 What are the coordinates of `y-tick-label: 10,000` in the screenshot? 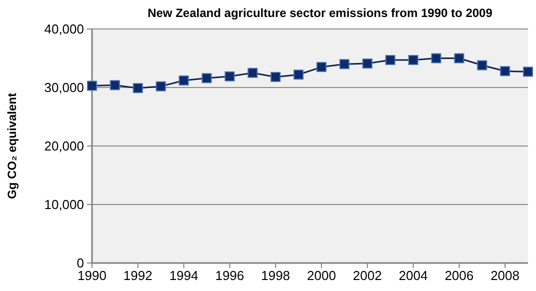 It's located at (64, 204).